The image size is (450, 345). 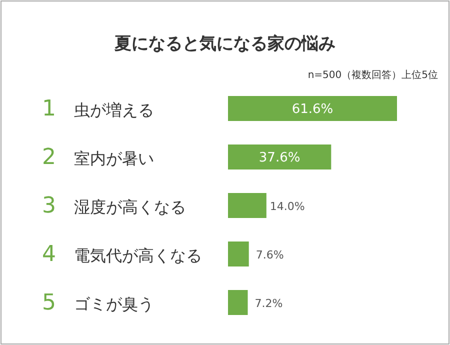 What do you see at coordinates (122, 254) in the screenshot?
I see `y-tick-label: 4 電気代が高くなる` at bounding box center [122, 254].